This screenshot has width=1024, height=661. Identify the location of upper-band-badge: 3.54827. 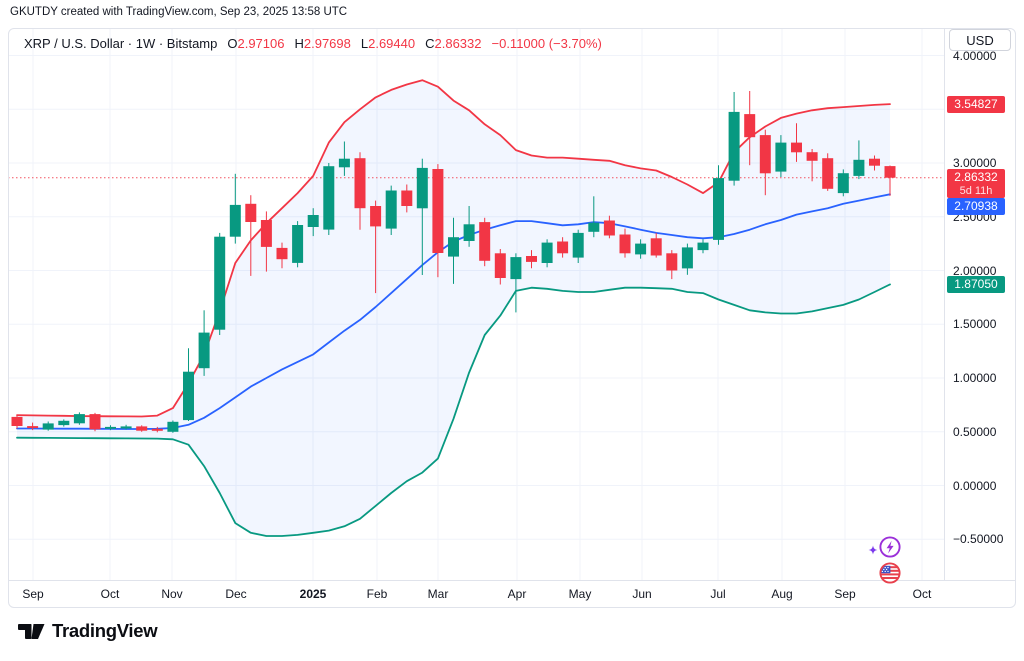
(976, 104).